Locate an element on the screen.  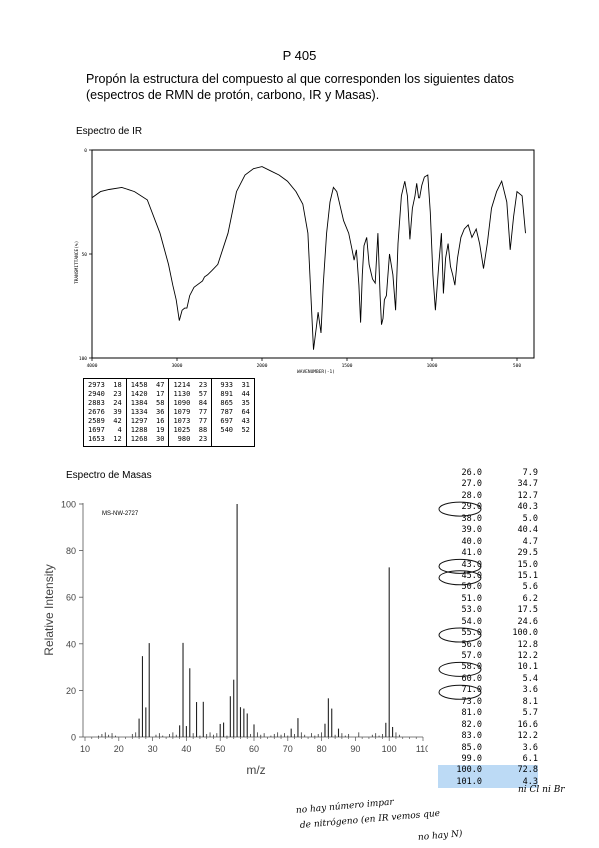
ms-mz-value: 58.0 is located at coordinates (471, 667).